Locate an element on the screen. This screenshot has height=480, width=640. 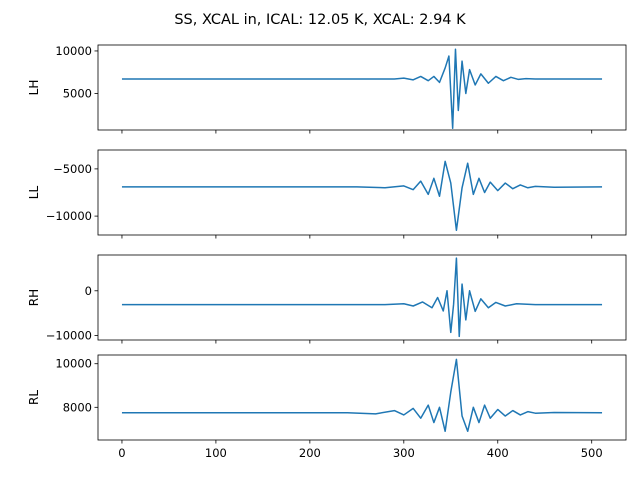
y-axis-label: LL is located at coordinates (34, 193).